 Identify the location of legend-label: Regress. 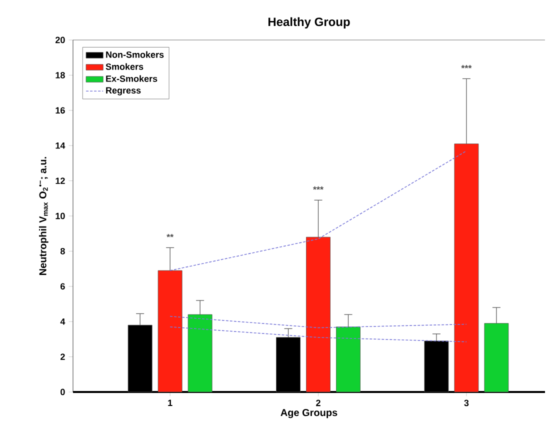
(123, 91).